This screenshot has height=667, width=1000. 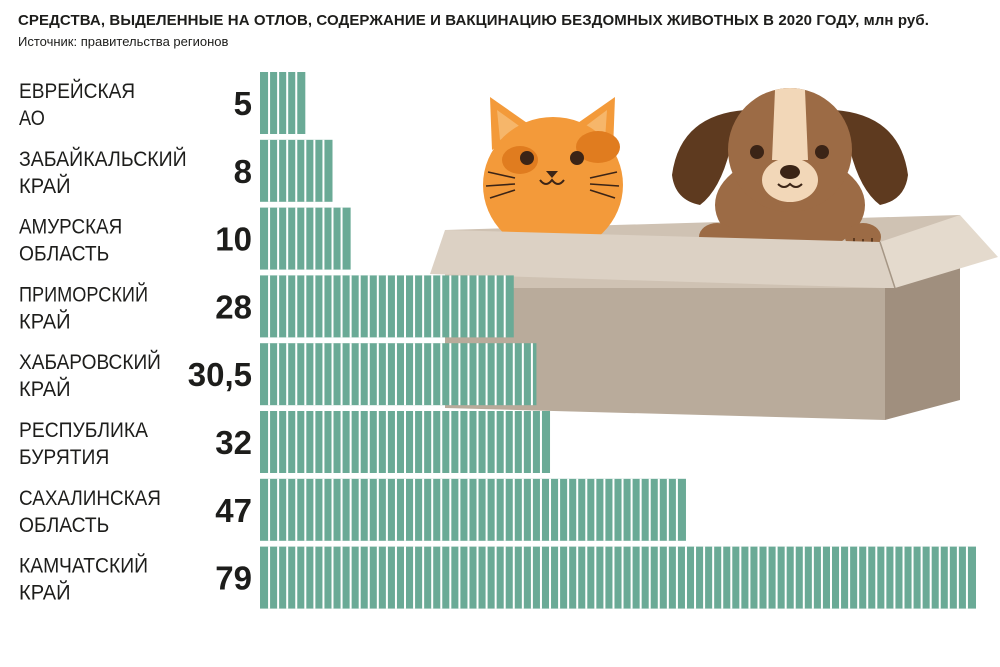 I want to click on chart-source: Источник: правительства регионов, so click(x=123, y=41).